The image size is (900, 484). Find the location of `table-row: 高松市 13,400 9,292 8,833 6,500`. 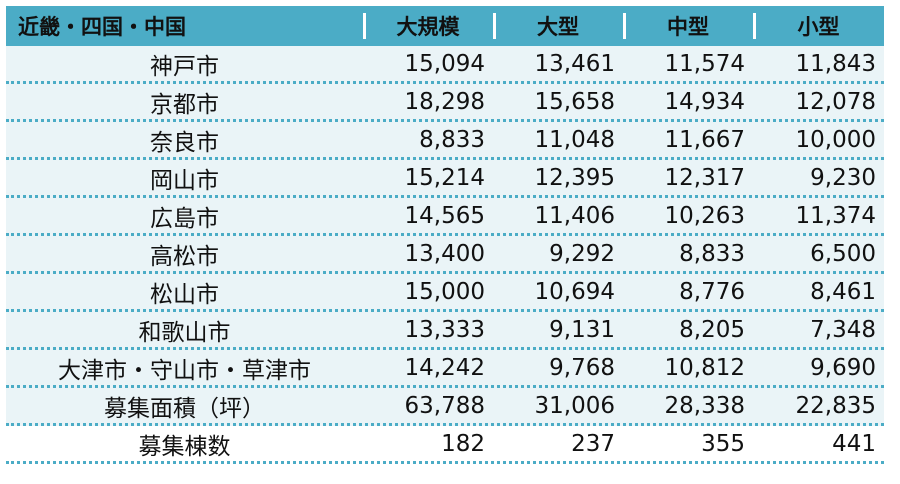

table-row: 高松市 13,400 9,292 8,833 6,500 is located at coordinates (445, 255).